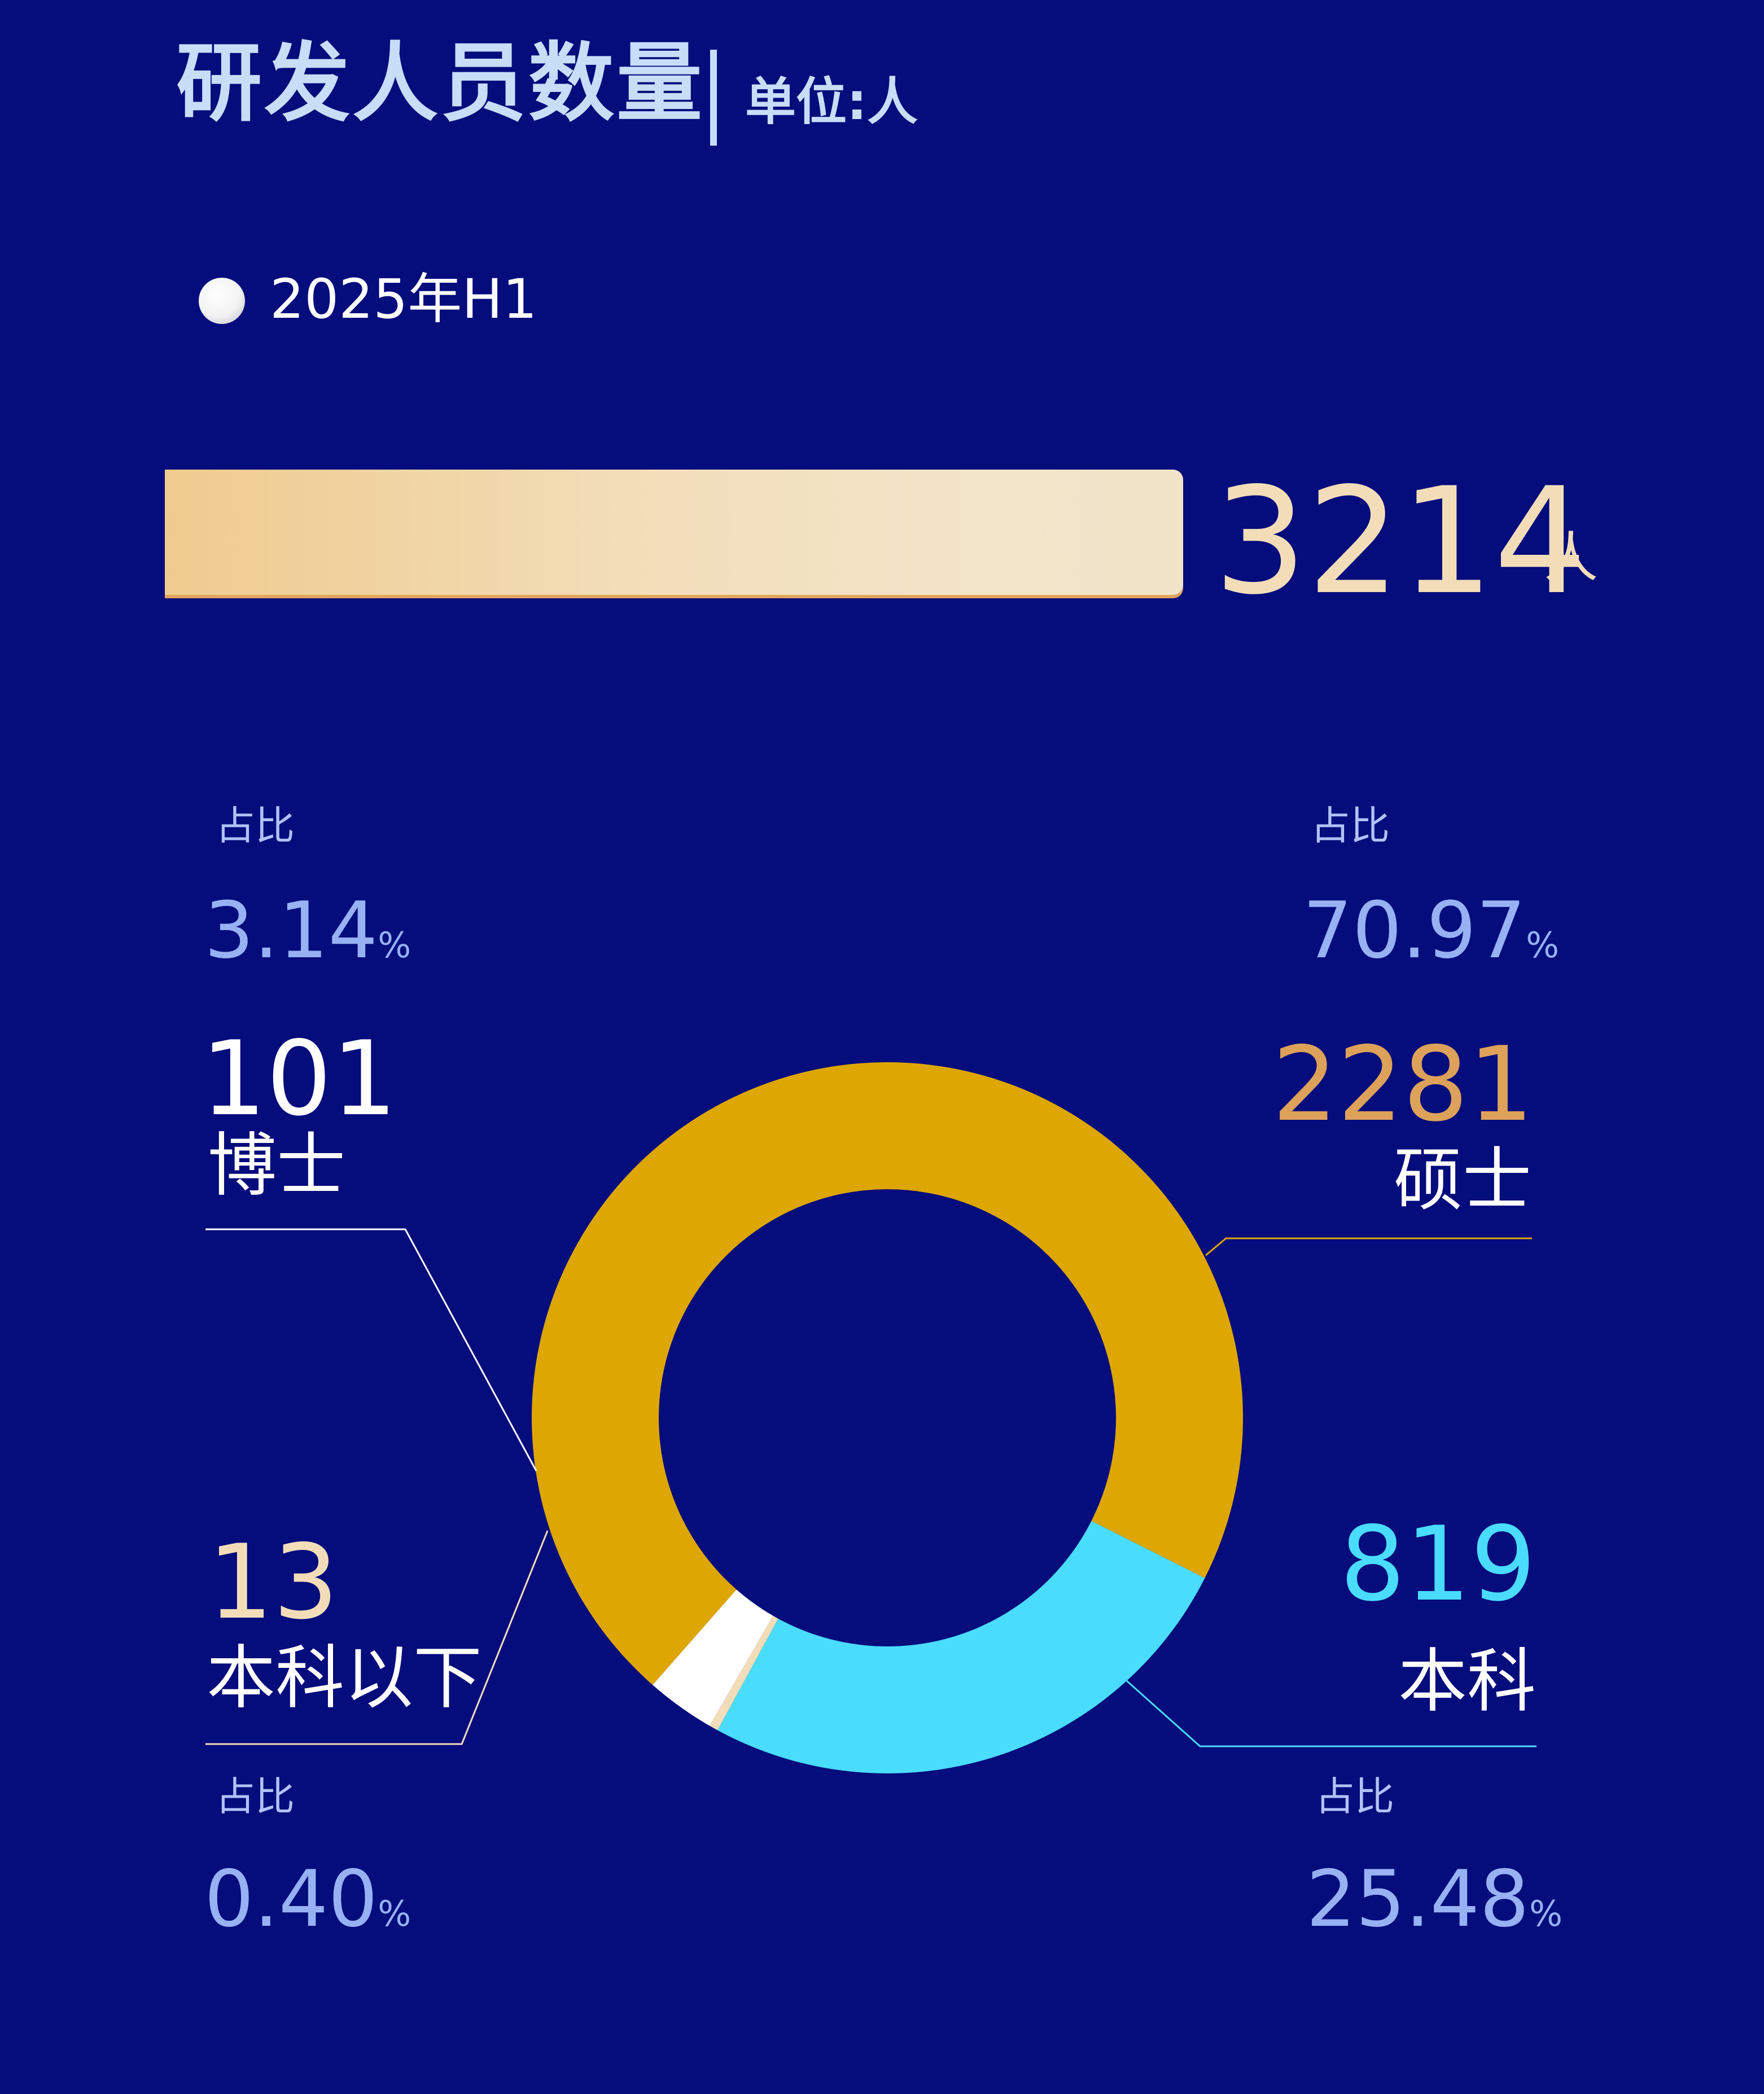 The height and width of the screenshot is (2094, 1764). What do you see at coordinates (744, 1673) in the screenshot?
I see `donut-slice-below-bachelor` at bounding box center [744, 1673].